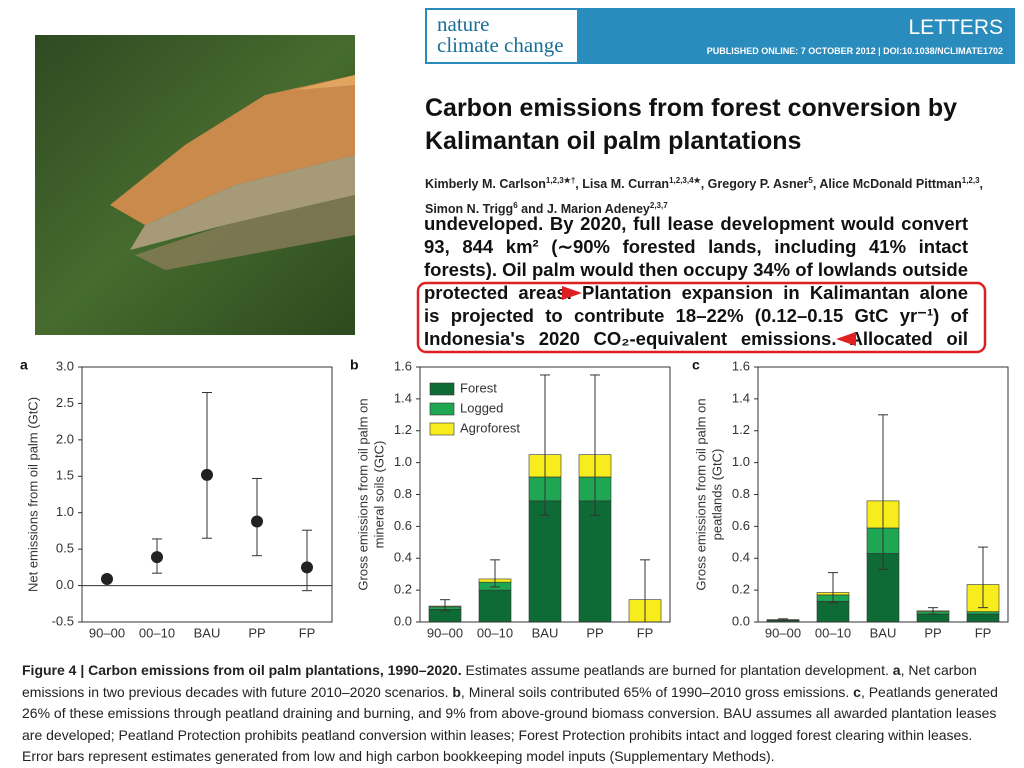 Image resolution: width=1024 pixels, height=768 pixels. I want to click on y-axis-label: Gross emissions from oil palm on, so click(362, 494).